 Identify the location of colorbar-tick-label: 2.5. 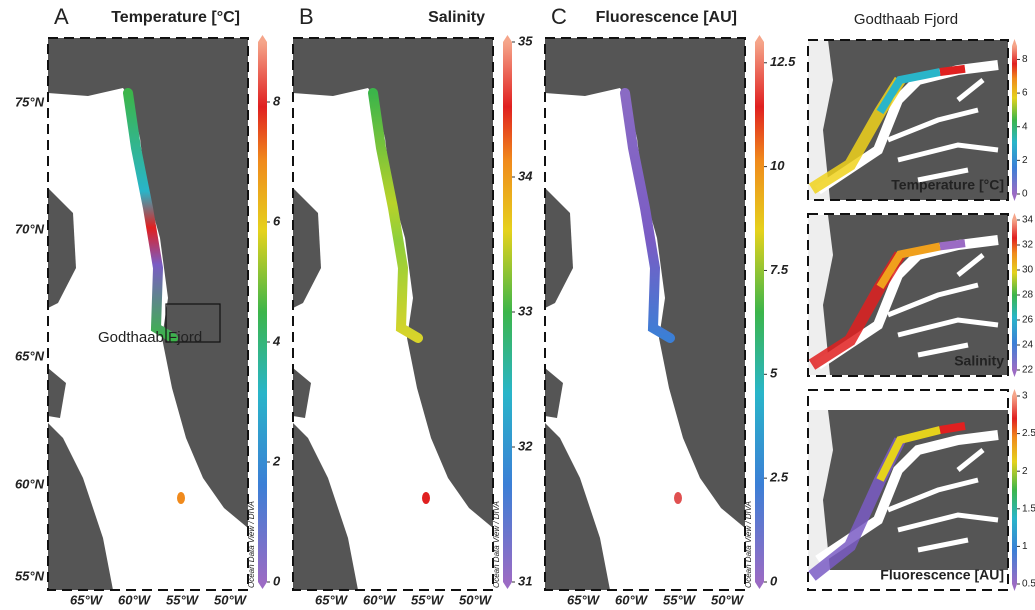
(779, 477).